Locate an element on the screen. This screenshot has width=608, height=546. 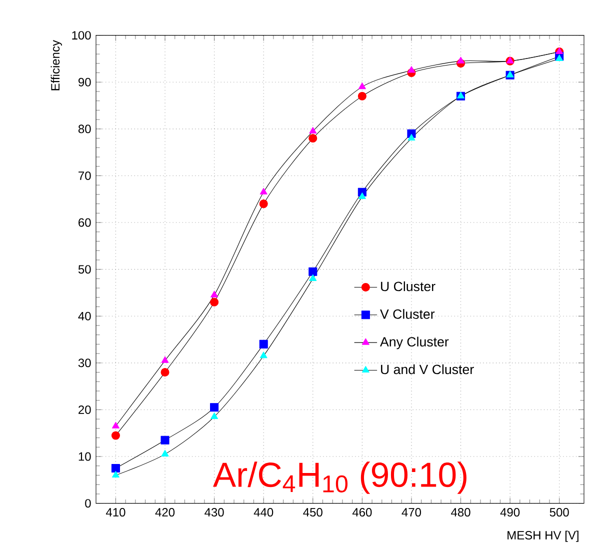
y-tick-label: 20 is located at coordinates (84, 409).